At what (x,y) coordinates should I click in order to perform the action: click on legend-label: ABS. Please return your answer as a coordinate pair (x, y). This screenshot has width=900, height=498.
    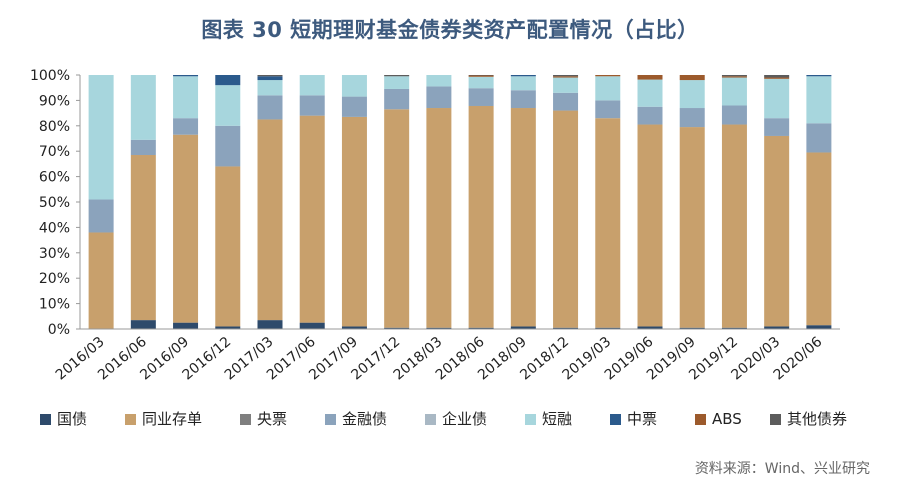
    Looking at the image, I should click on (727, 419).